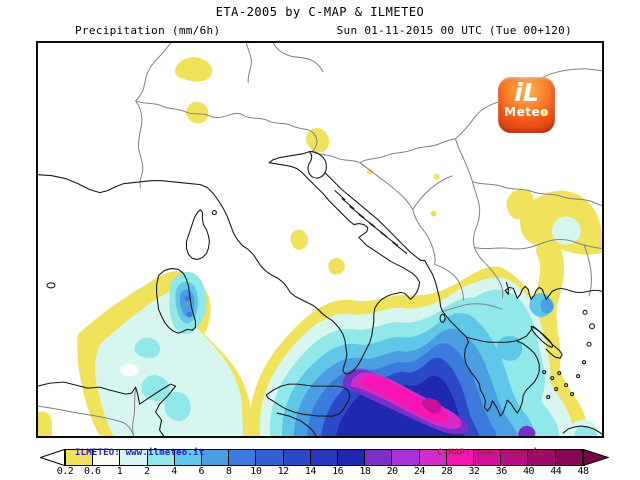 Image resolution: width=640 pixels, height=480 pixels. What do you see at coordinates (148, 30) in the screenshot?
I see `parameter-label: Precipitation (mm/6h)` at bounding box center [148, 30].